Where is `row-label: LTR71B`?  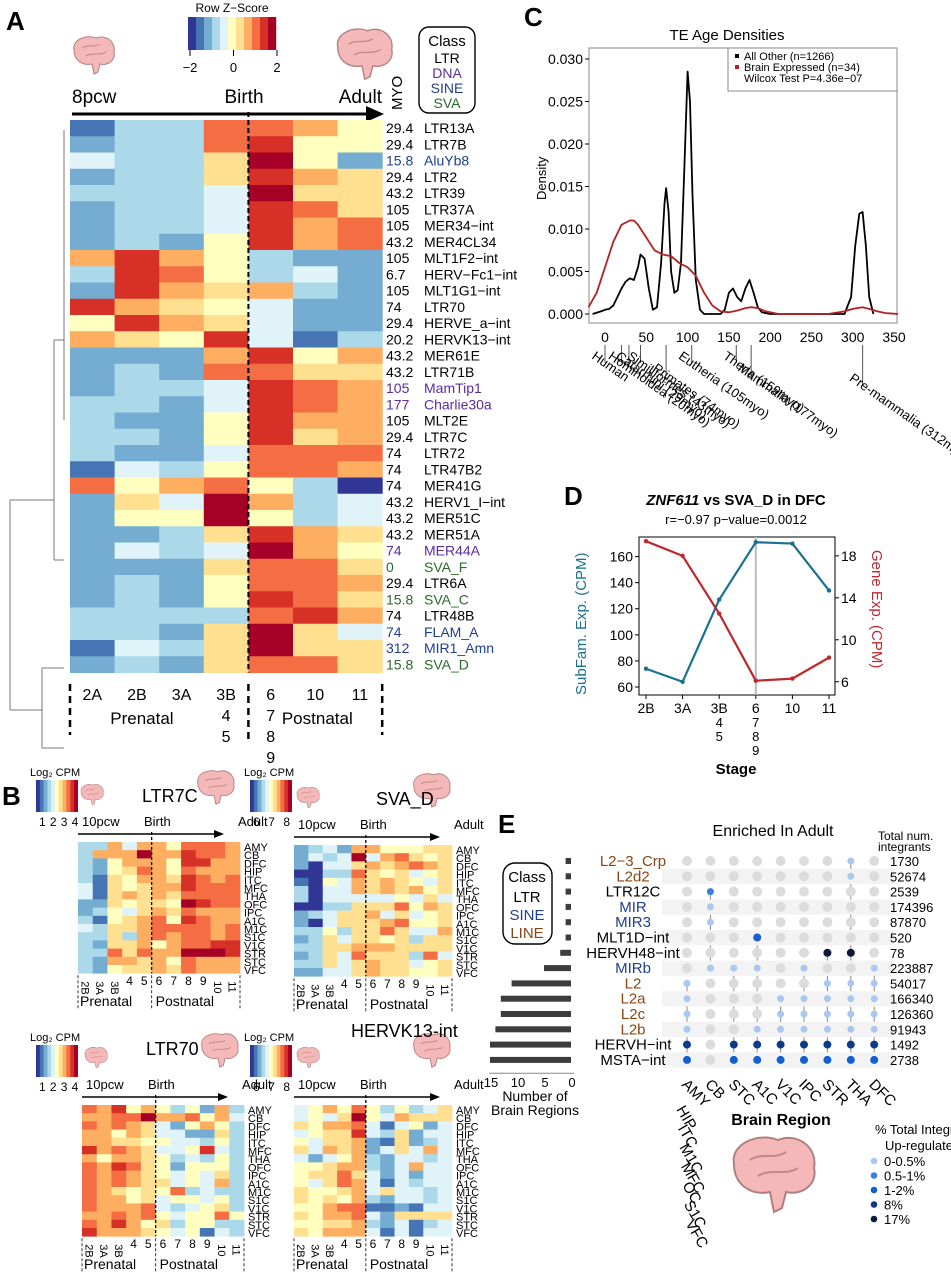
row-label: LTR71B is located at coordinates (449, 372).